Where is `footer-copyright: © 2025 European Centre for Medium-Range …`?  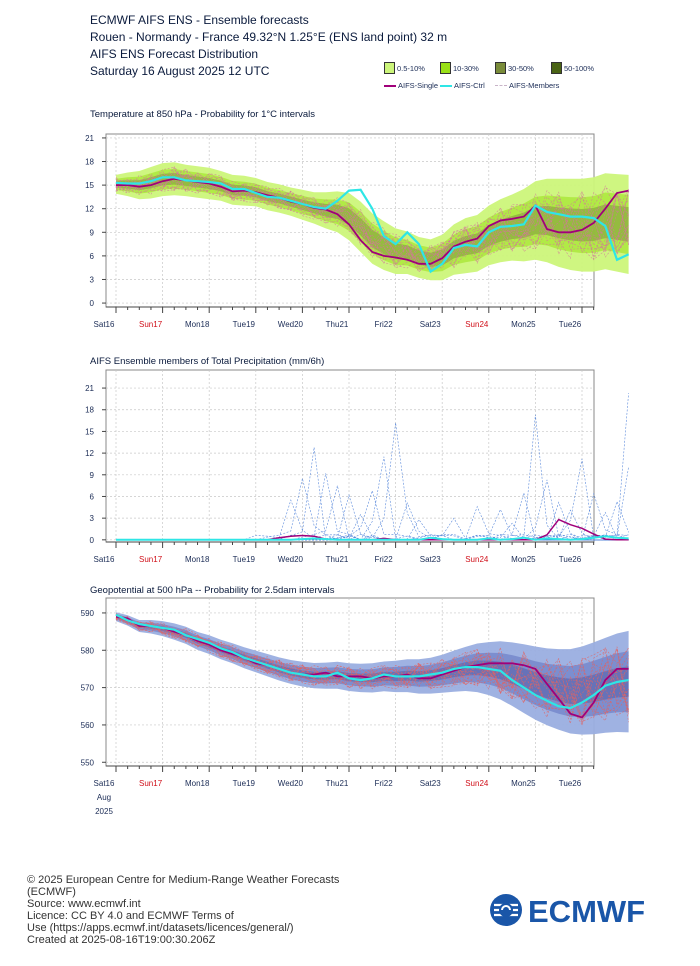
footer-copyright: © 2025 European Centre for Medium-Range … is located at coordinates (183, 880).